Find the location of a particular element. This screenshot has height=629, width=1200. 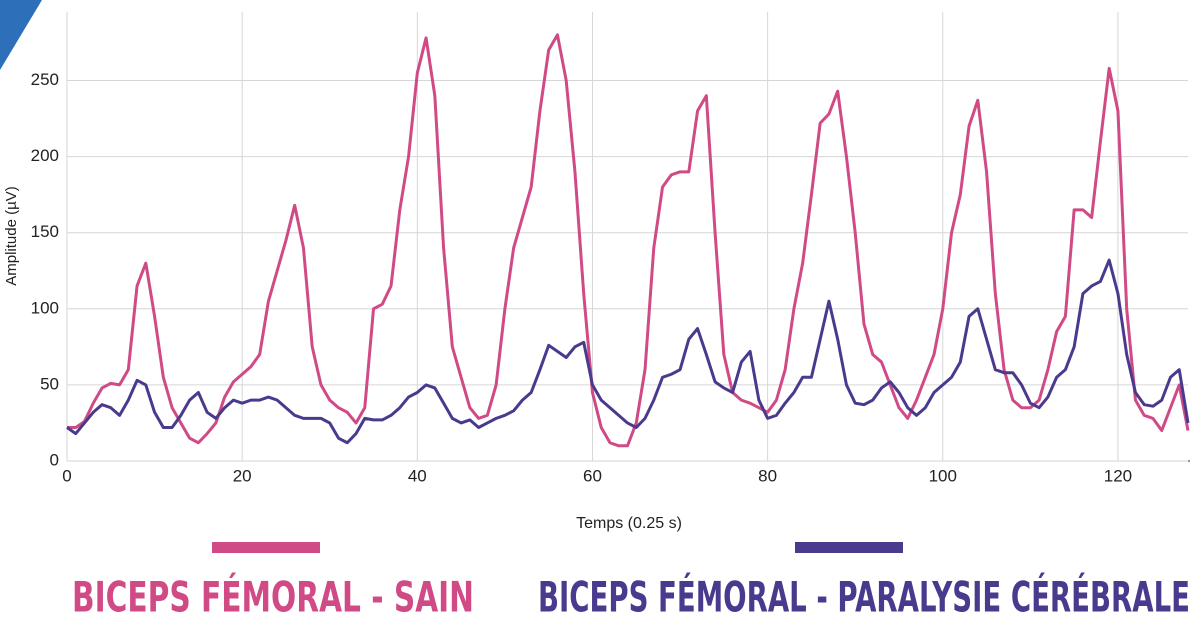

x-tick-label: 120 is located at coordinates (1118, 475).